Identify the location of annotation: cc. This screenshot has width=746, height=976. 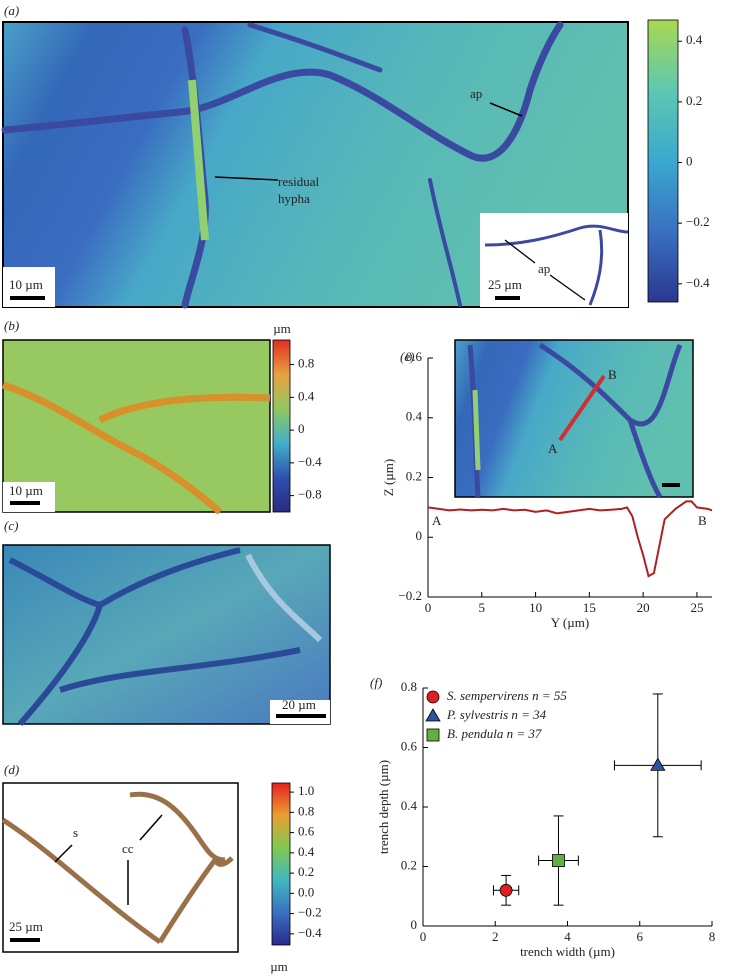
(128, 848).